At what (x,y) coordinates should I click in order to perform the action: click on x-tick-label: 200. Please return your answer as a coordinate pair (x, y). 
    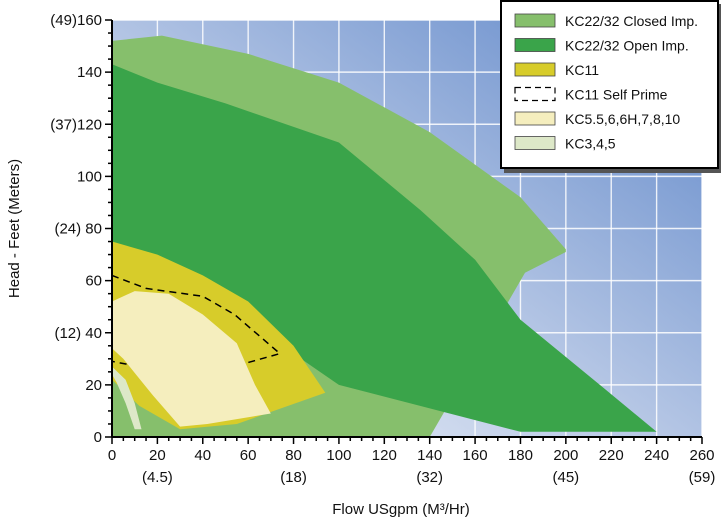
    Looking at the image, I should click on (565, 455).